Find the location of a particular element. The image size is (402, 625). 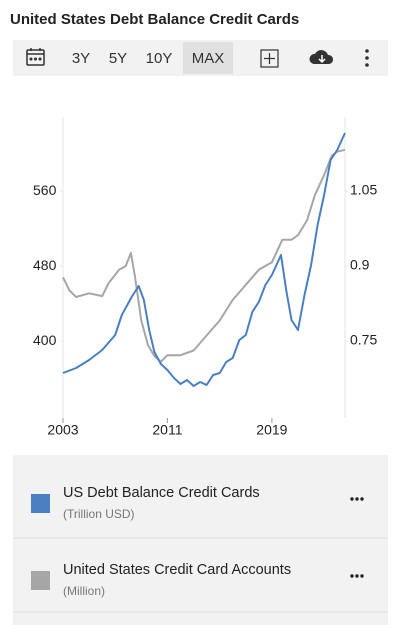

page-title: United States Debt Balance Credit Cards is located at coordinates (154, 19).